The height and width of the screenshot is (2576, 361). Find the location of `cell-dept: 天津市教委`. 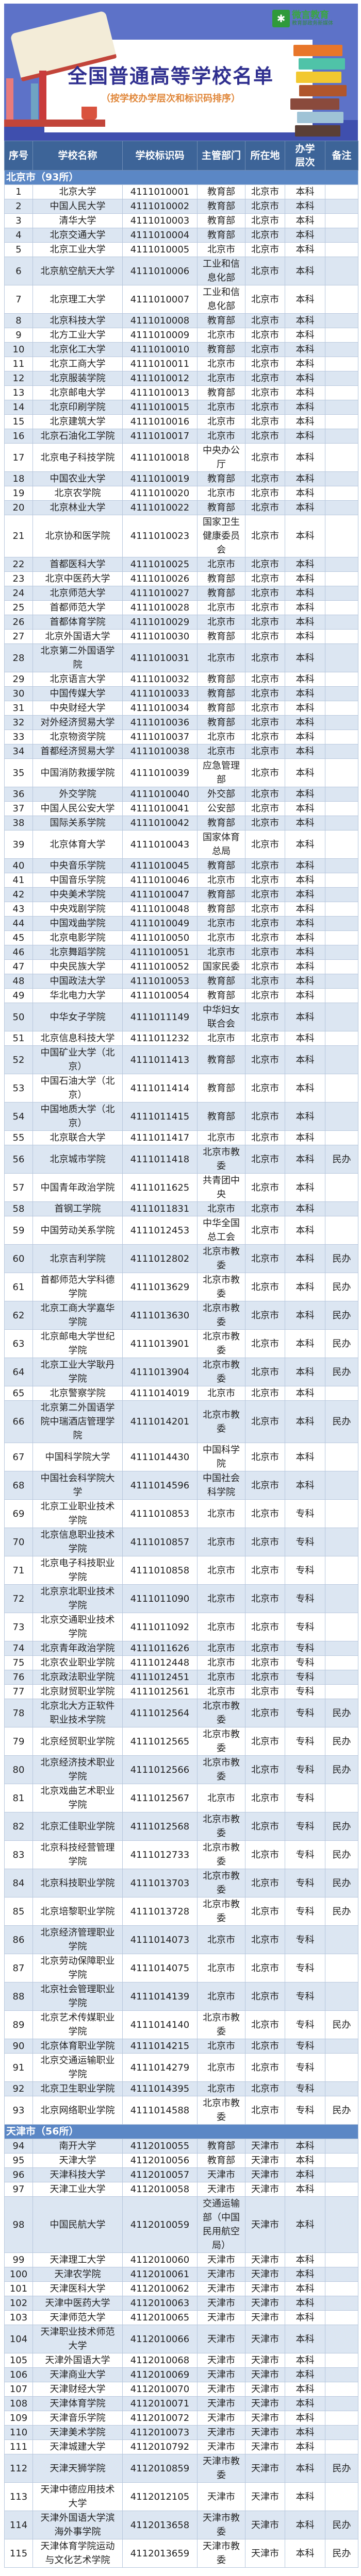

cell-dept: 天津市教委 is located at coordinates (221, 2525).